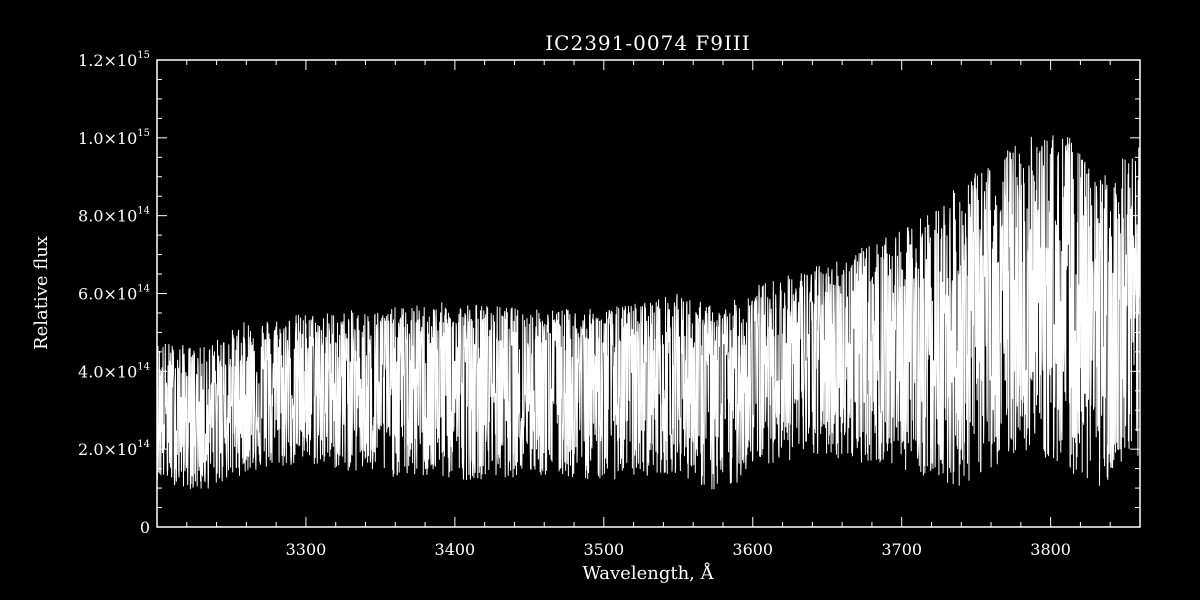 This screenshot has height=600, width=1200. What do you see at coordinates (114, 294) in the screenshot?
I see `y-tick-label: 6.0×10¹⁴` at bounding box center [114, 294].